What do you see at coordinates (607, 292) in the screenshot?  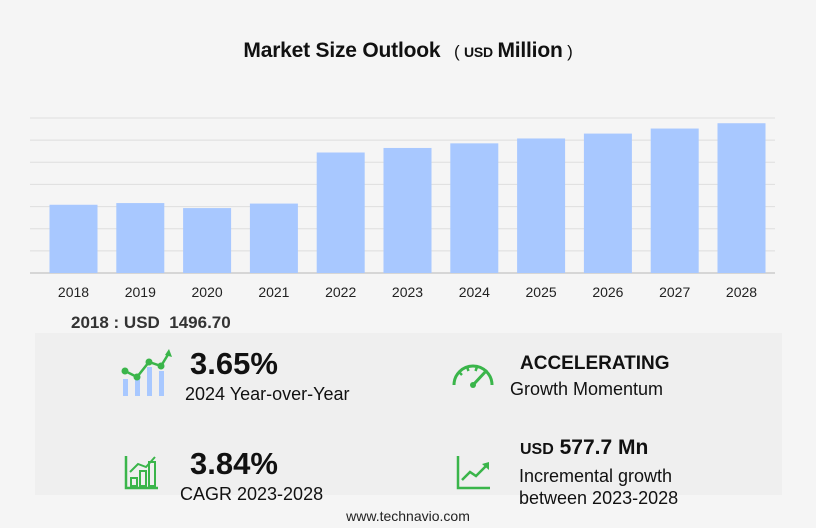 I see `x-tick-label: 2026` at bounding box center [607, 292].